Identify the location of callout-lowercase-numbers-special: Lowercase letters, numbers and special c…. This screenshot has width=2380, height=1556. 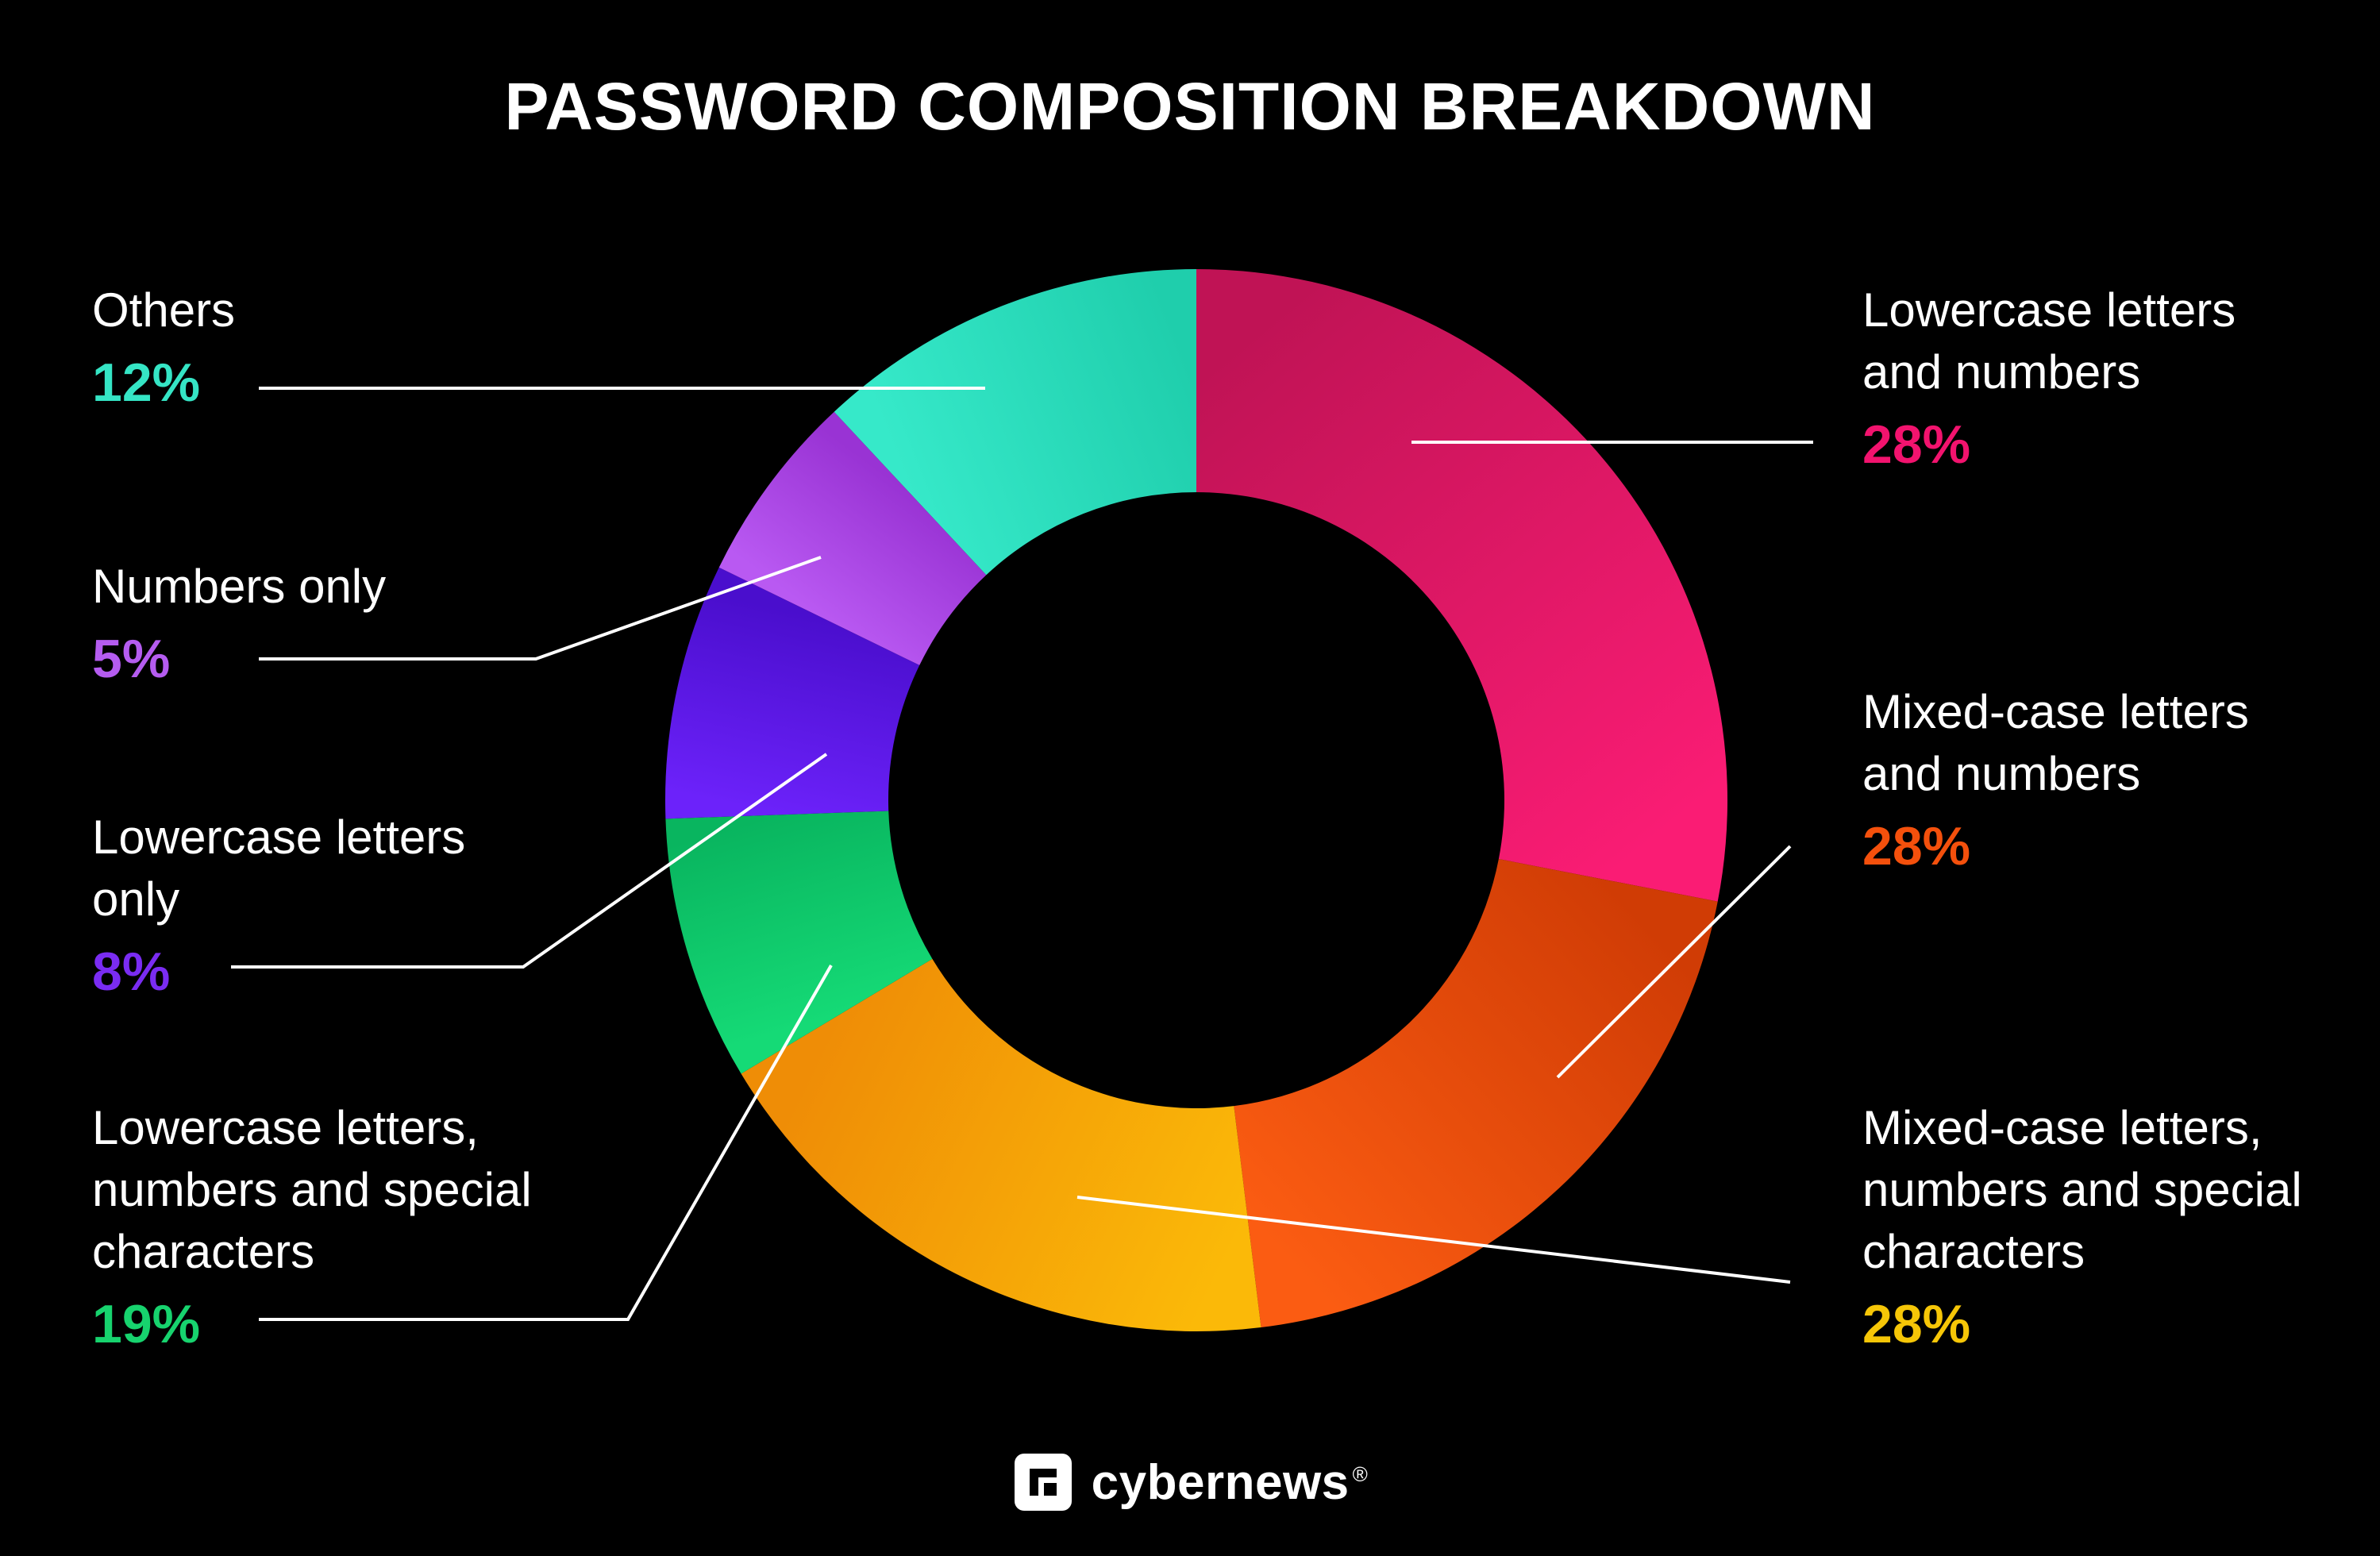
(314, 1226).